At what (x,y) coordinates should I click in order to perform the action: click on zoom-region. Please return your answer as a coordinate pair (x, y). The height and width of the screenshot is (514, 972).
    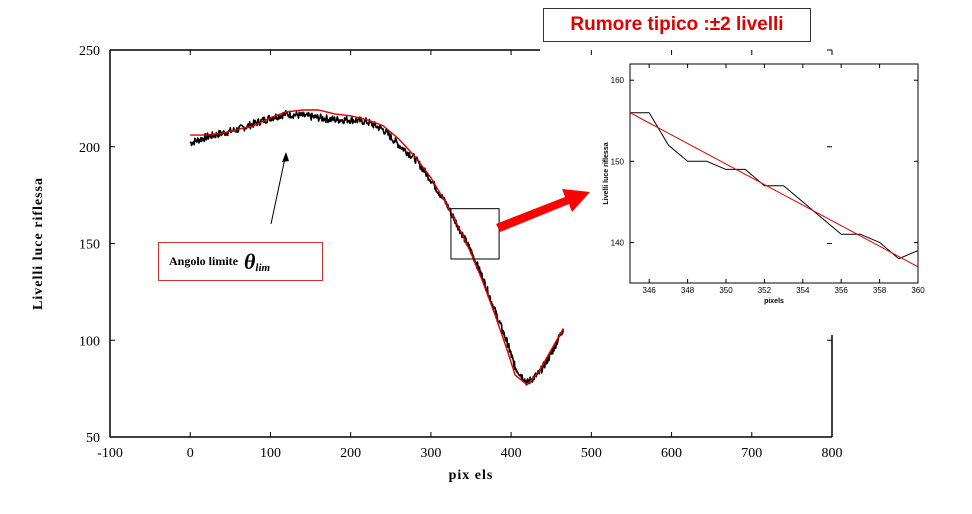
    Looking at the image, I should click on (475, 234).